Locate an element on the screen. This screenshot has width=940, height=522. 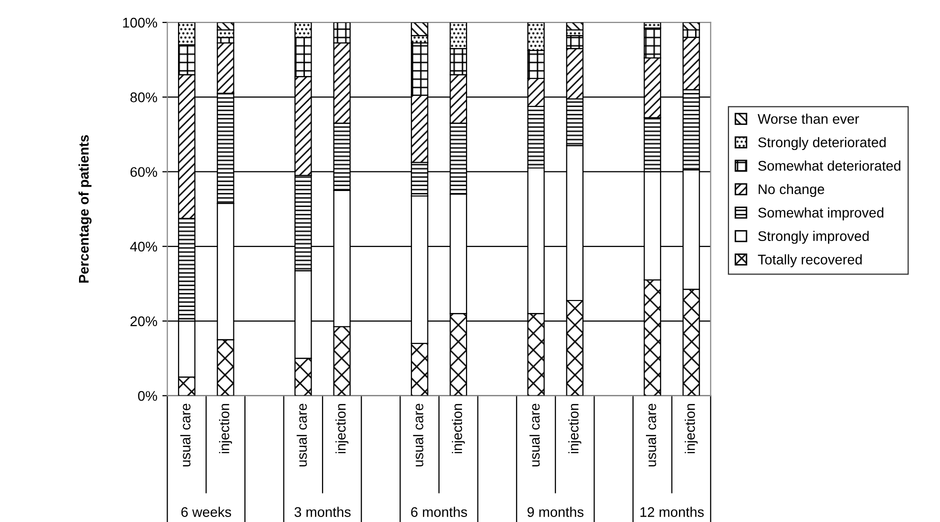
y-tick-label: 80% is located at coordinates (144, 97).